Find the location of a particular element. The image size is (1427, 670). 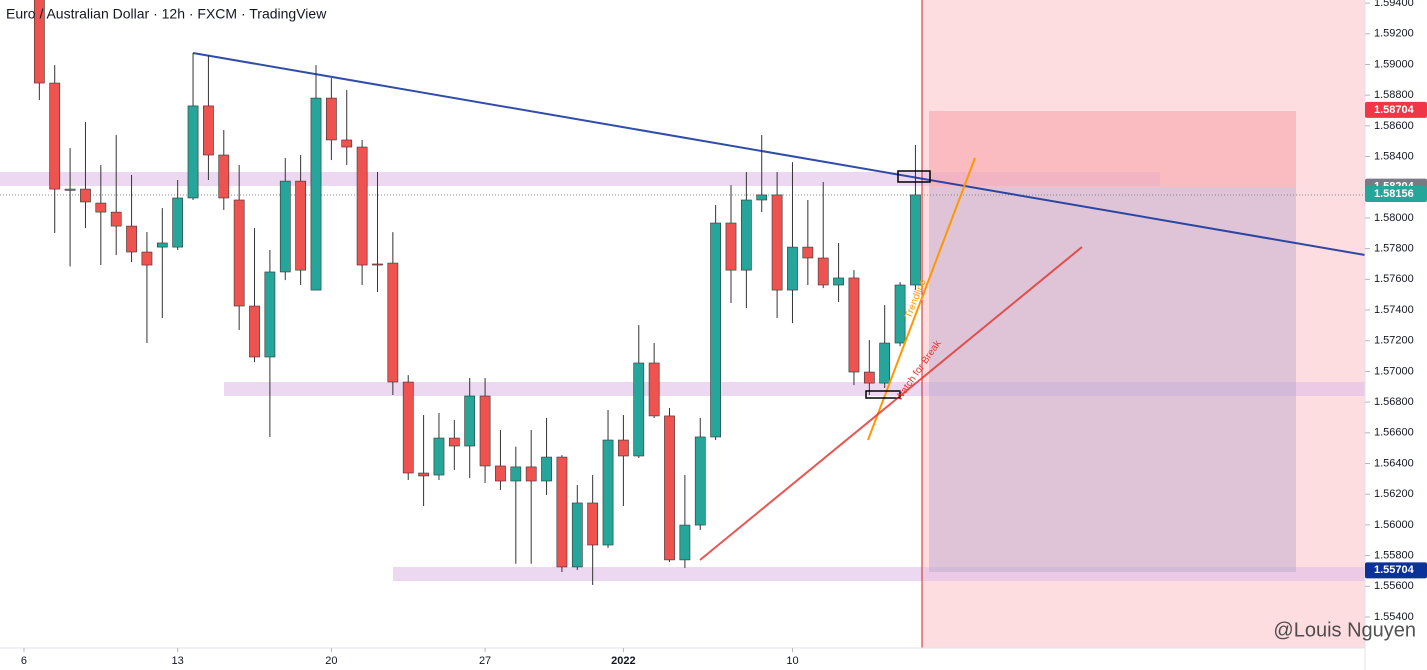

y-tick-label: 1.55800 is located at coordinates (1394, 556).